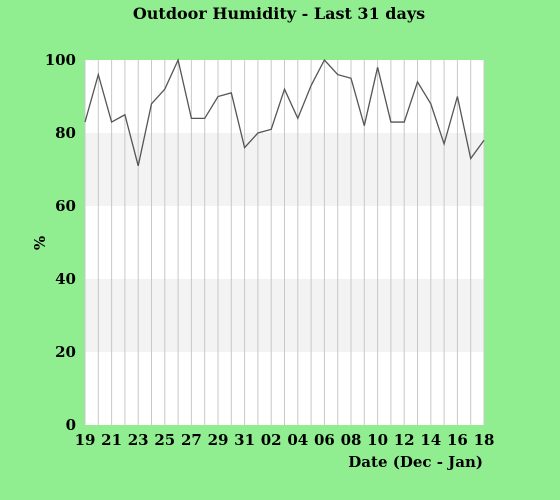  What do you see at coordinates (60, 242) in the screenshot?
I see `y-tick-labels: 0 20 40 60 80 100` at bounding box center [60, 242].